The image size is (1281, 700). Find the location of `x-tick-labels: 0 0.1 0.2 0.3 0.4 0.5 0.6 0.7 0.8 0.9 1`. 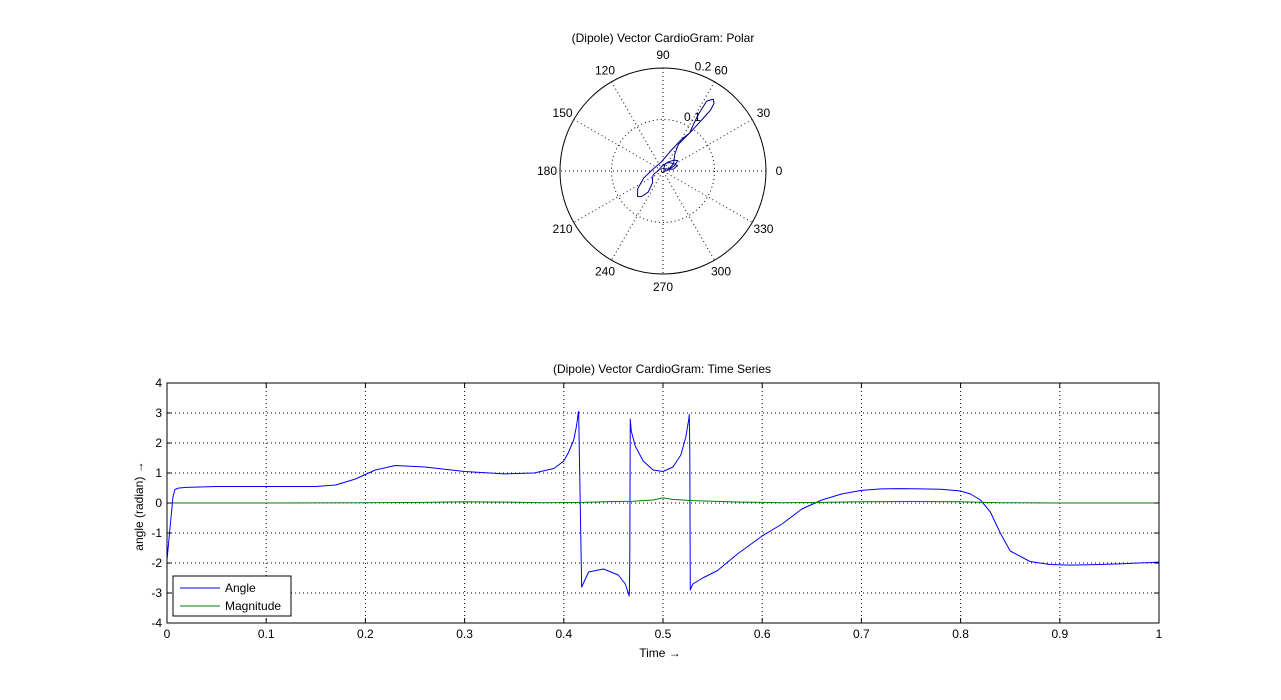

x-tick-labels: 0 0.1 0.2 0.3 0.4 0.5 0.6 0.7 0.8 0.9 1 is located at coordinates (663, 634).